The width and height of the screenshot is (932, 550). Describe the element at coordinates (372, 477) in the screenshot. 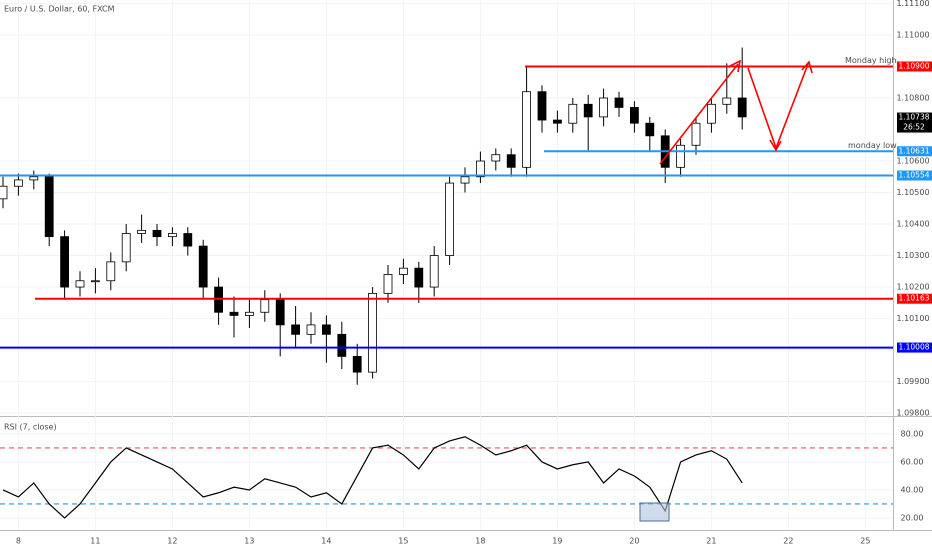

I see `rsi-line` at that location.